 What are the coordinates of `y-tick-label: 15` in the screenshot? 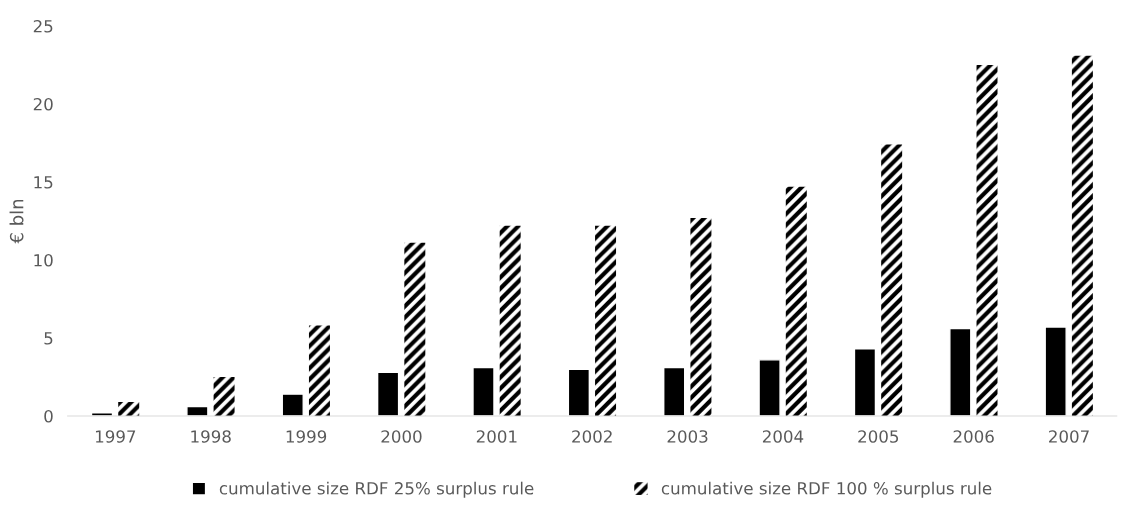 It's located at (43, 182).